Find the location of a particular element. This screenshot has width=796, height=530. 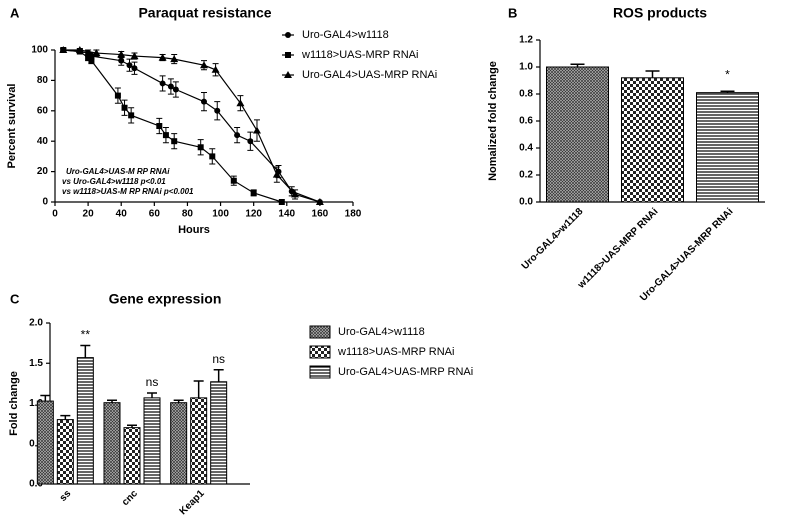

panel-label: B is located at coordinates (512, 12).